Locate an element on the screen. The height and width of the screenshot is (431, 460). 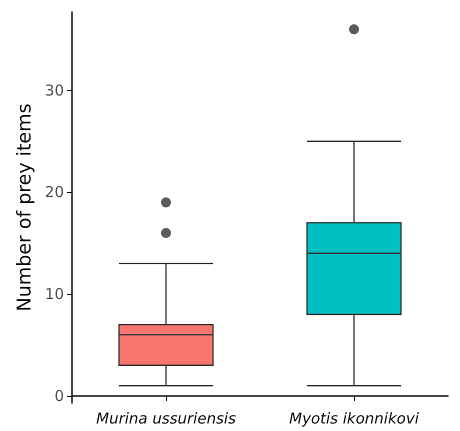
y-tick-label: 30 is located at coordinates (54, 90).